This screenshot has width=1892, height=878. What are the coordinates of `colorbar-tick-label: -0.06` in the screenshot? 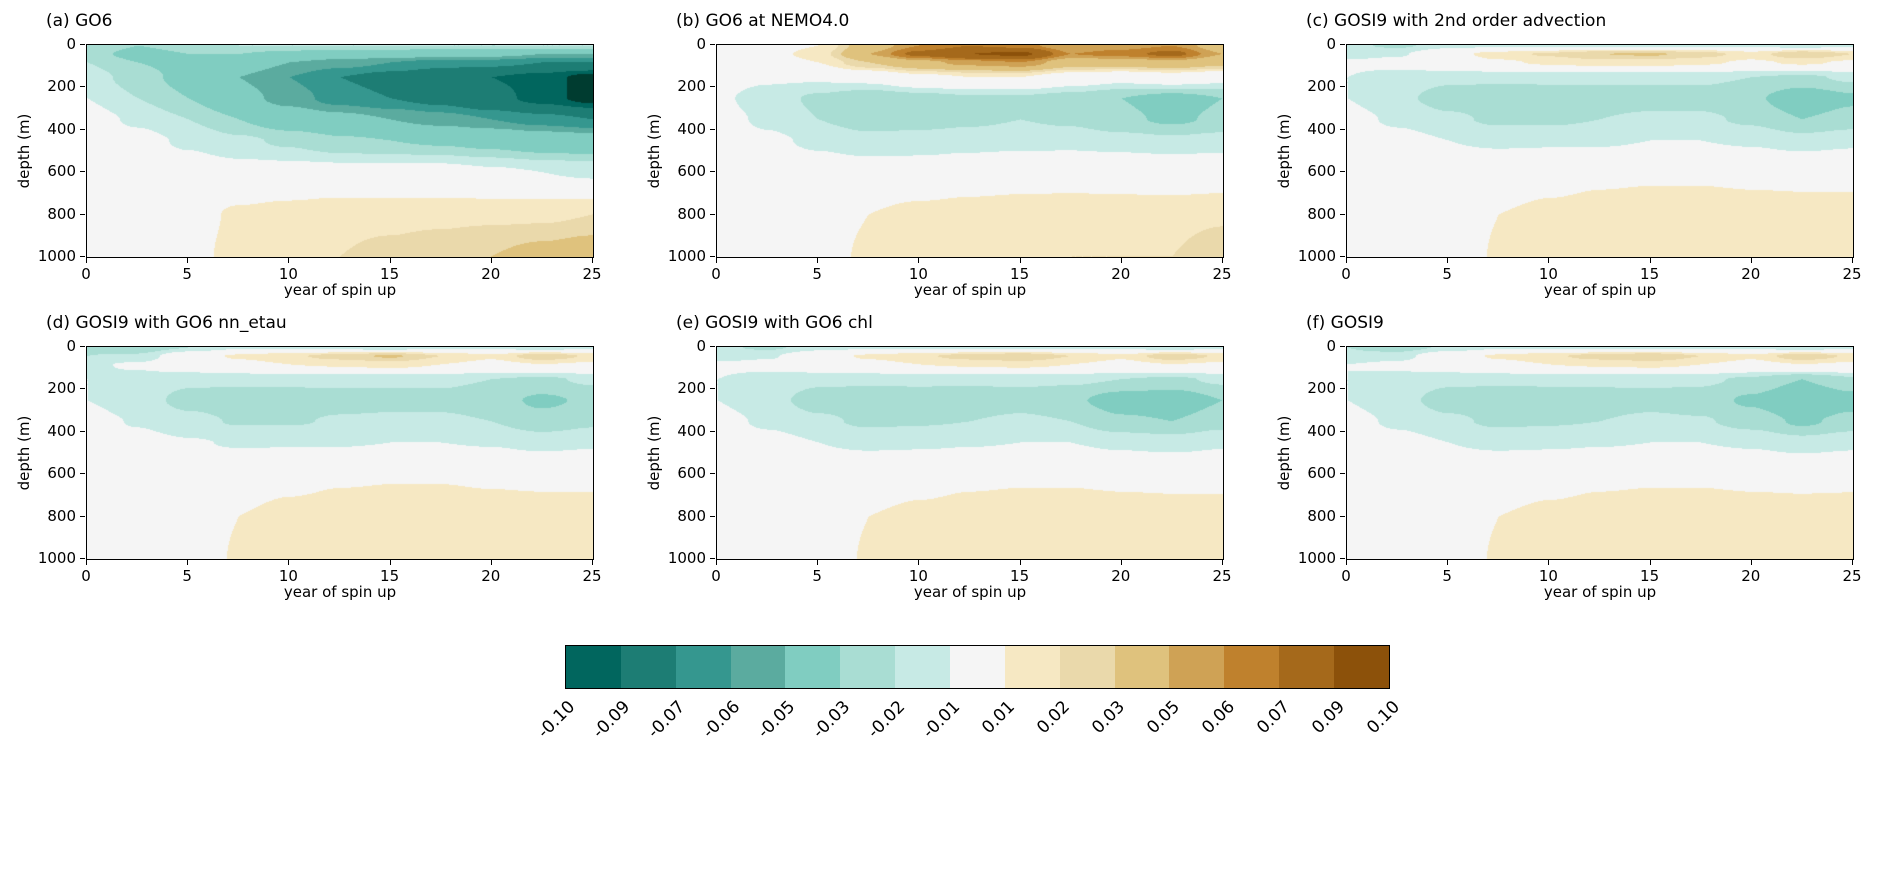 It's located at (721, 720).